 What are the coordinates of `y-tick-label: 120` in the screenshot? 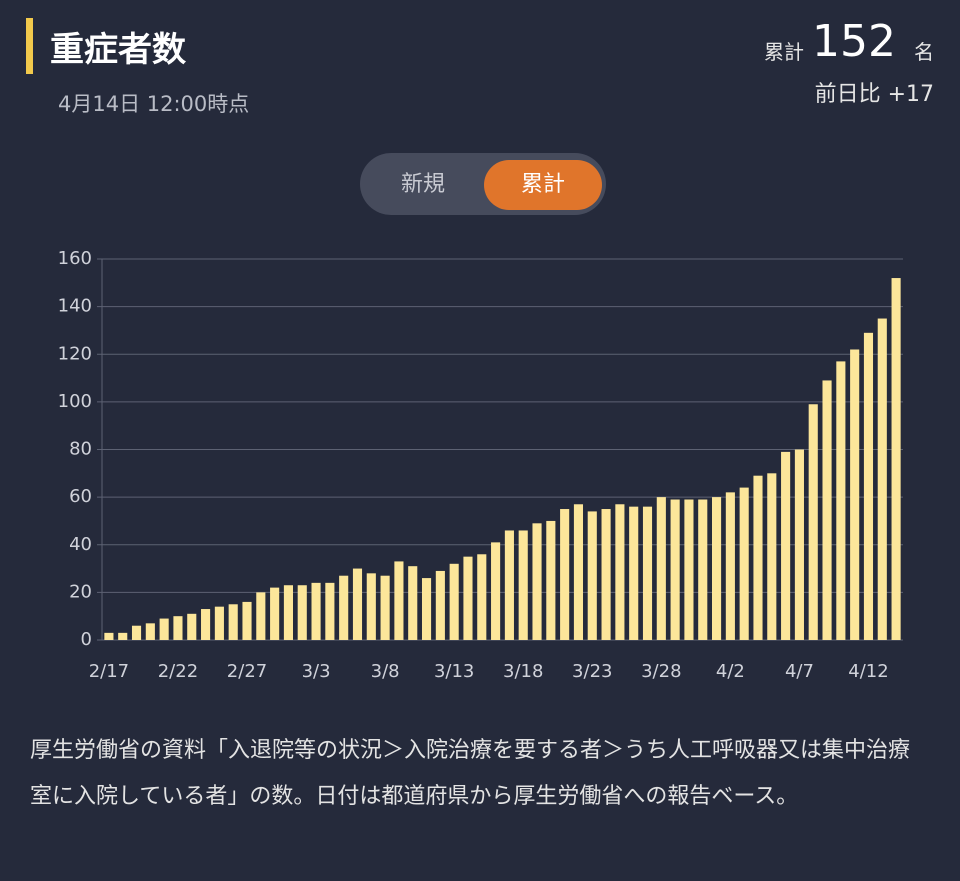 It's located at (75, 353).